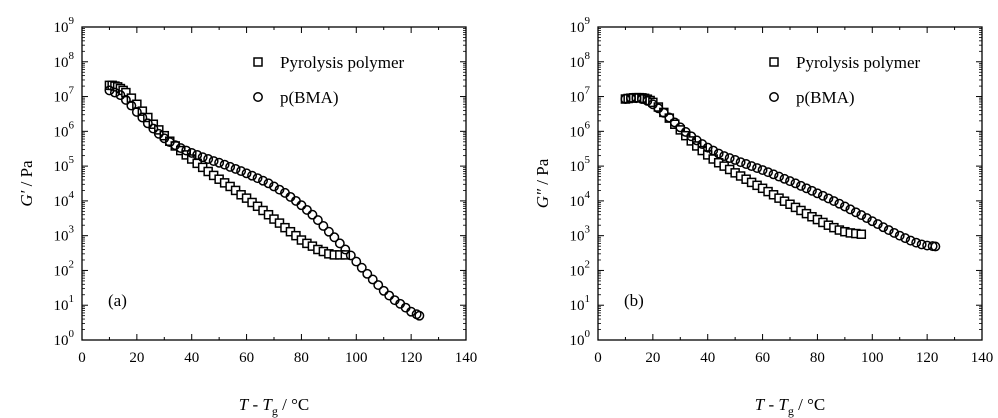 The image size is (998, 418). What do you see at coordinates (466, 358) in the screenshot?
I see `x-tick-label: 140` at bounding box center [466, 358].